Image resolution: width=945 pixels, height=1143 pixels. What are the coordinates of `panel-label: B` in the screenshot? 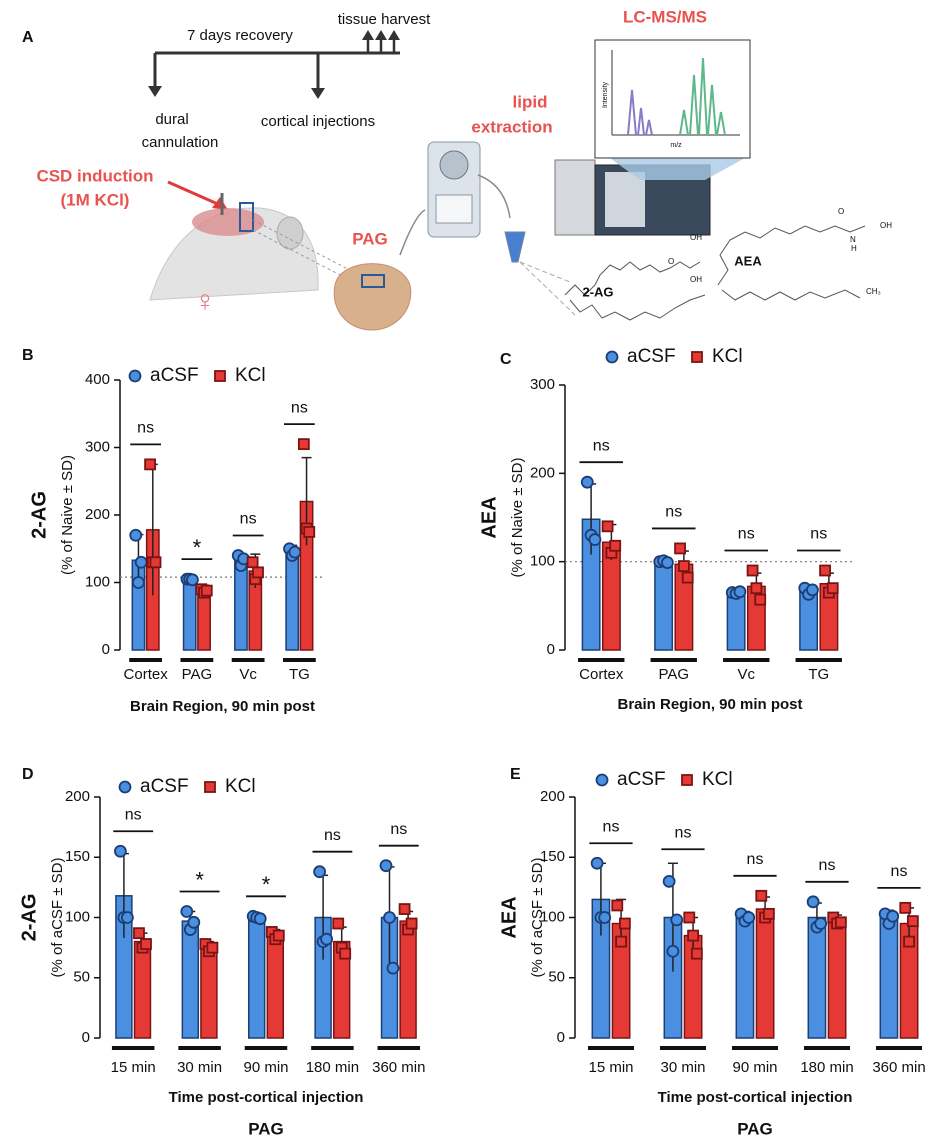 It's located at (28, 355).